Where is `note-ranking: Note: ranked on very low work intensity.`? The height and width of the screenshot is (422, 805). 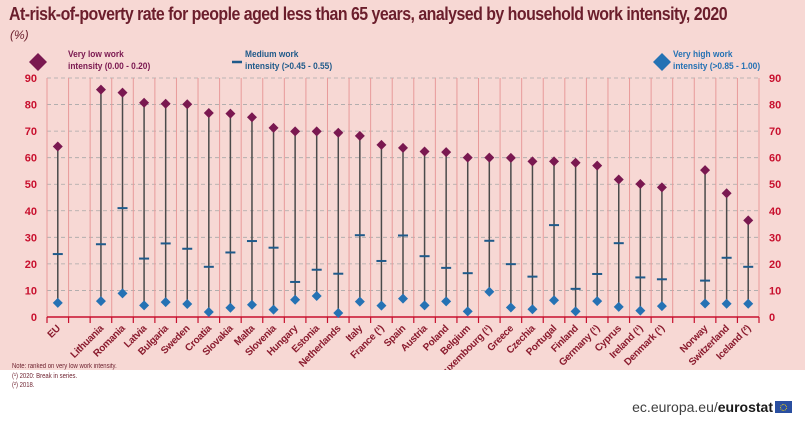 note-ranking: Note: ranked on very low work intensity. is located at coordinates (64, 366).